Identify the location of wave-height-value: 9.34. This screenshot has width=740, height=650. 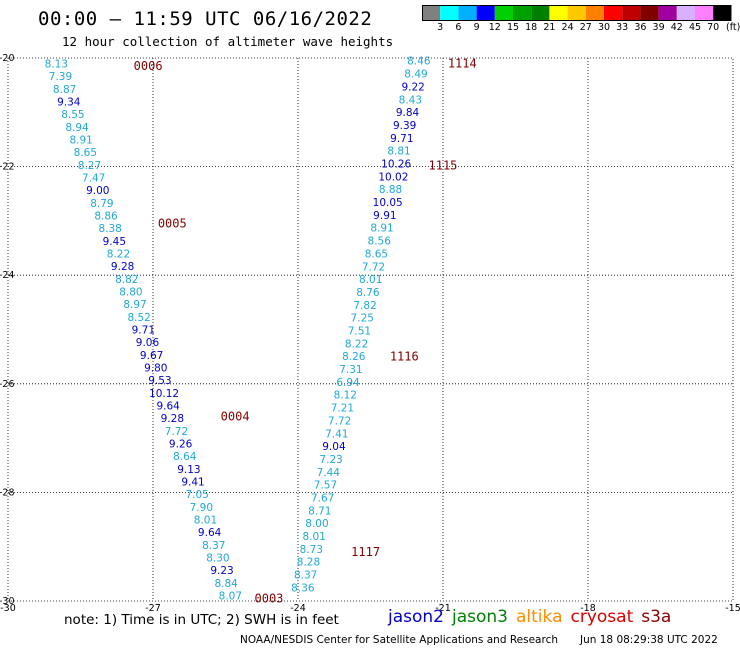
(69, 102).